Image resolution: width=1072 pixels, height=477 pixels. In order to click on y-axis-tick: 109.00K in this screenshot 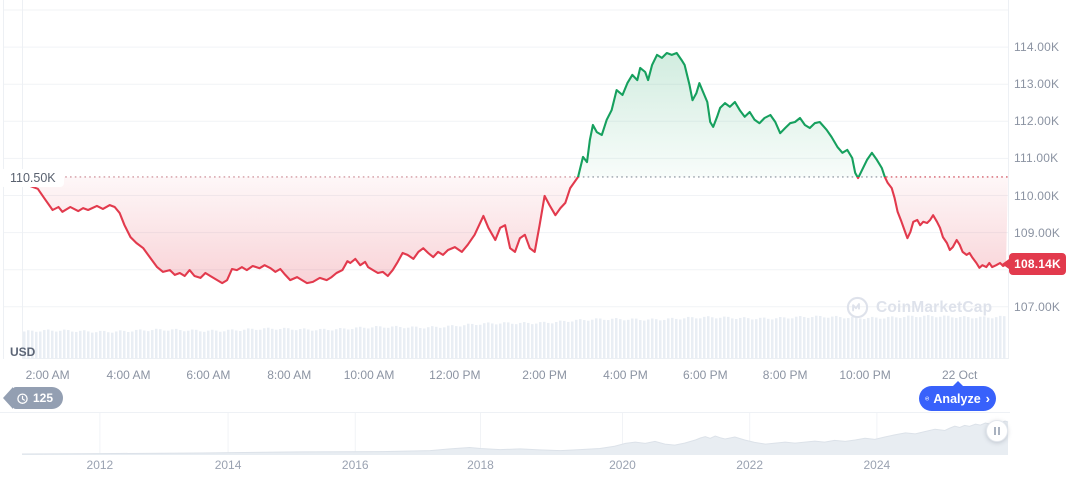, I will do `click(1037, 232)`.